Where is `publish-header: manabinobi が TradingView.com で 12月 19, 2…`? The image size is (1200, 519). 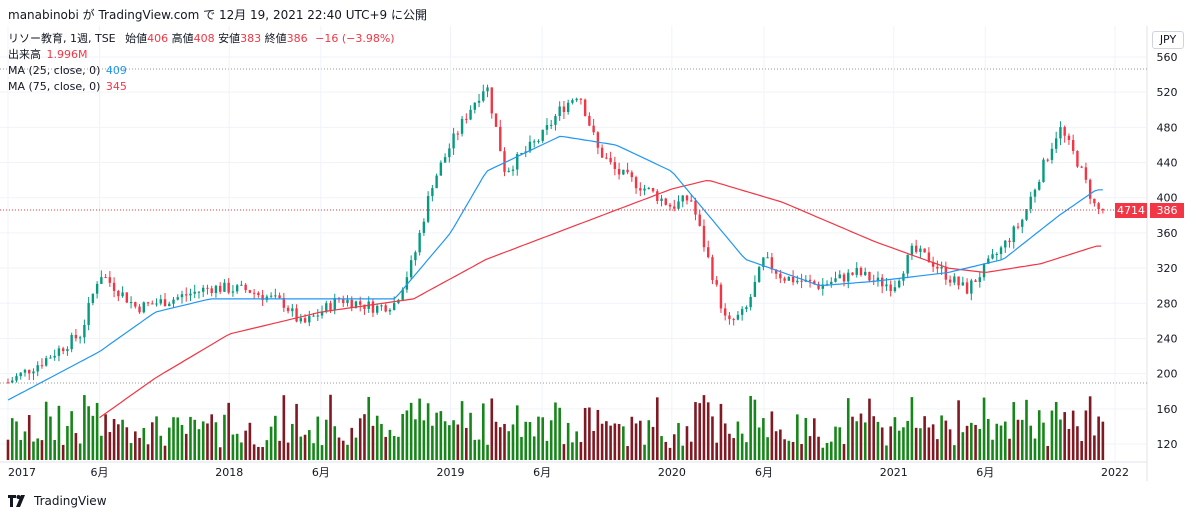
publish-header: manabinobi が TradingView.com で 12月 19, 2… is located at coordinates (217, 15).